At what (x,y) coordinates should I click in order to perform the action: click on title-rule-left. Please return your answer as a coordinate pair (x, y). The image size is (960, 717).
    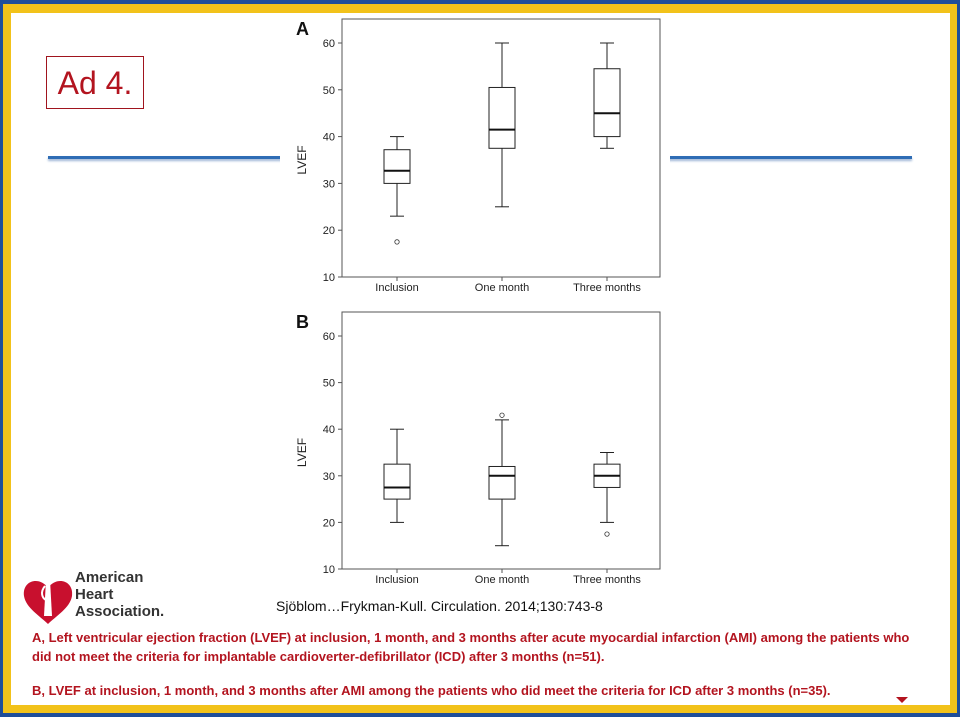
    Looking at the image, I should click on (173, 157).